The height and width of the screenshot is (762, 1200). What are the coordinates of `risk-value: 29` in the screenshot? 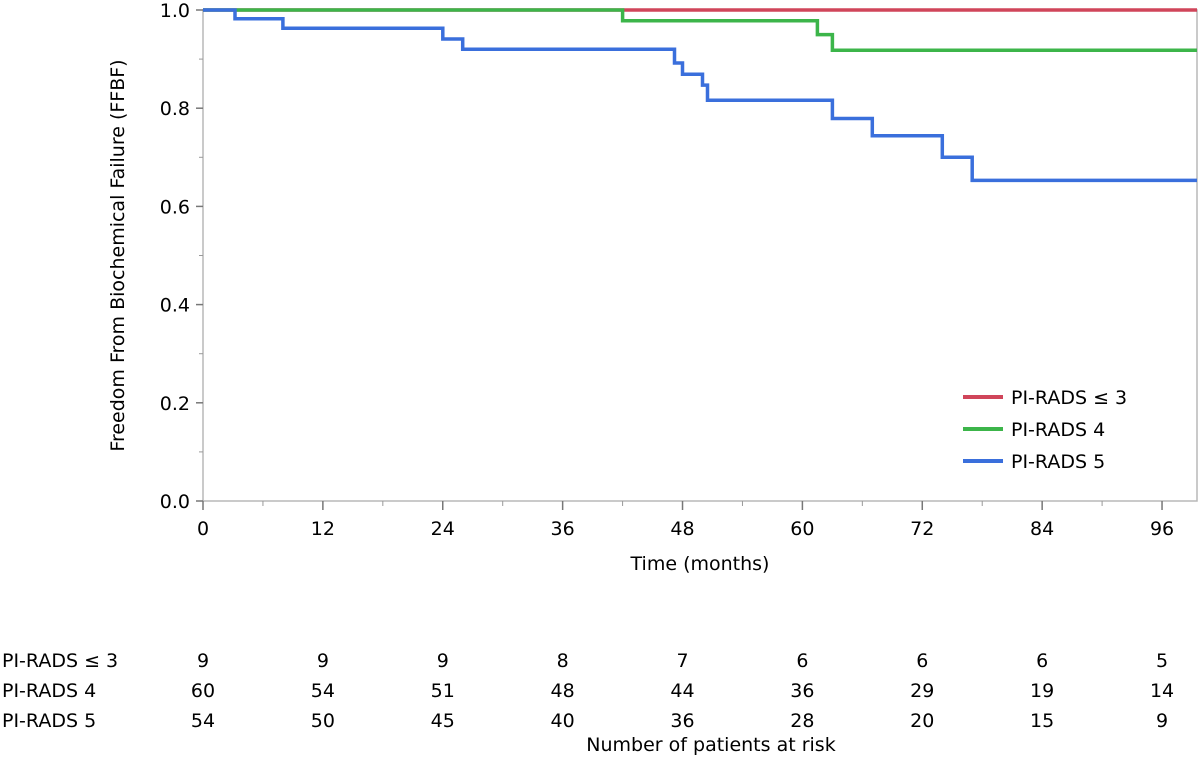 It's located at (922, 691).